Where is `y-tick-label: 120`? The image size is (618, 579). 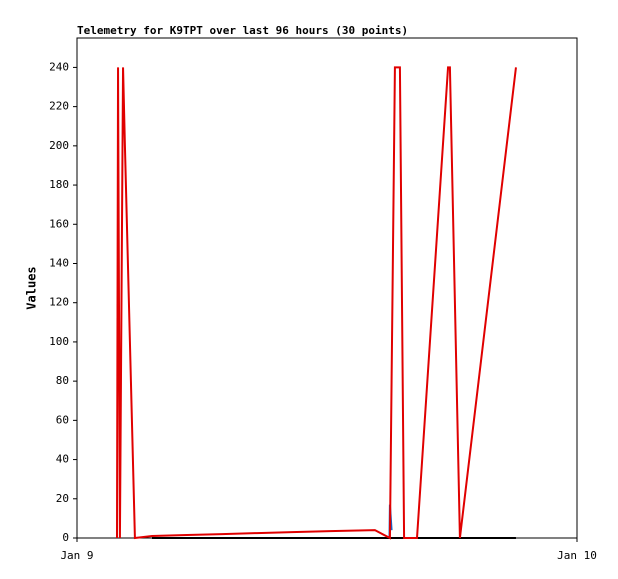
y-tick-label: 120 is located at coordinates (59, 302).